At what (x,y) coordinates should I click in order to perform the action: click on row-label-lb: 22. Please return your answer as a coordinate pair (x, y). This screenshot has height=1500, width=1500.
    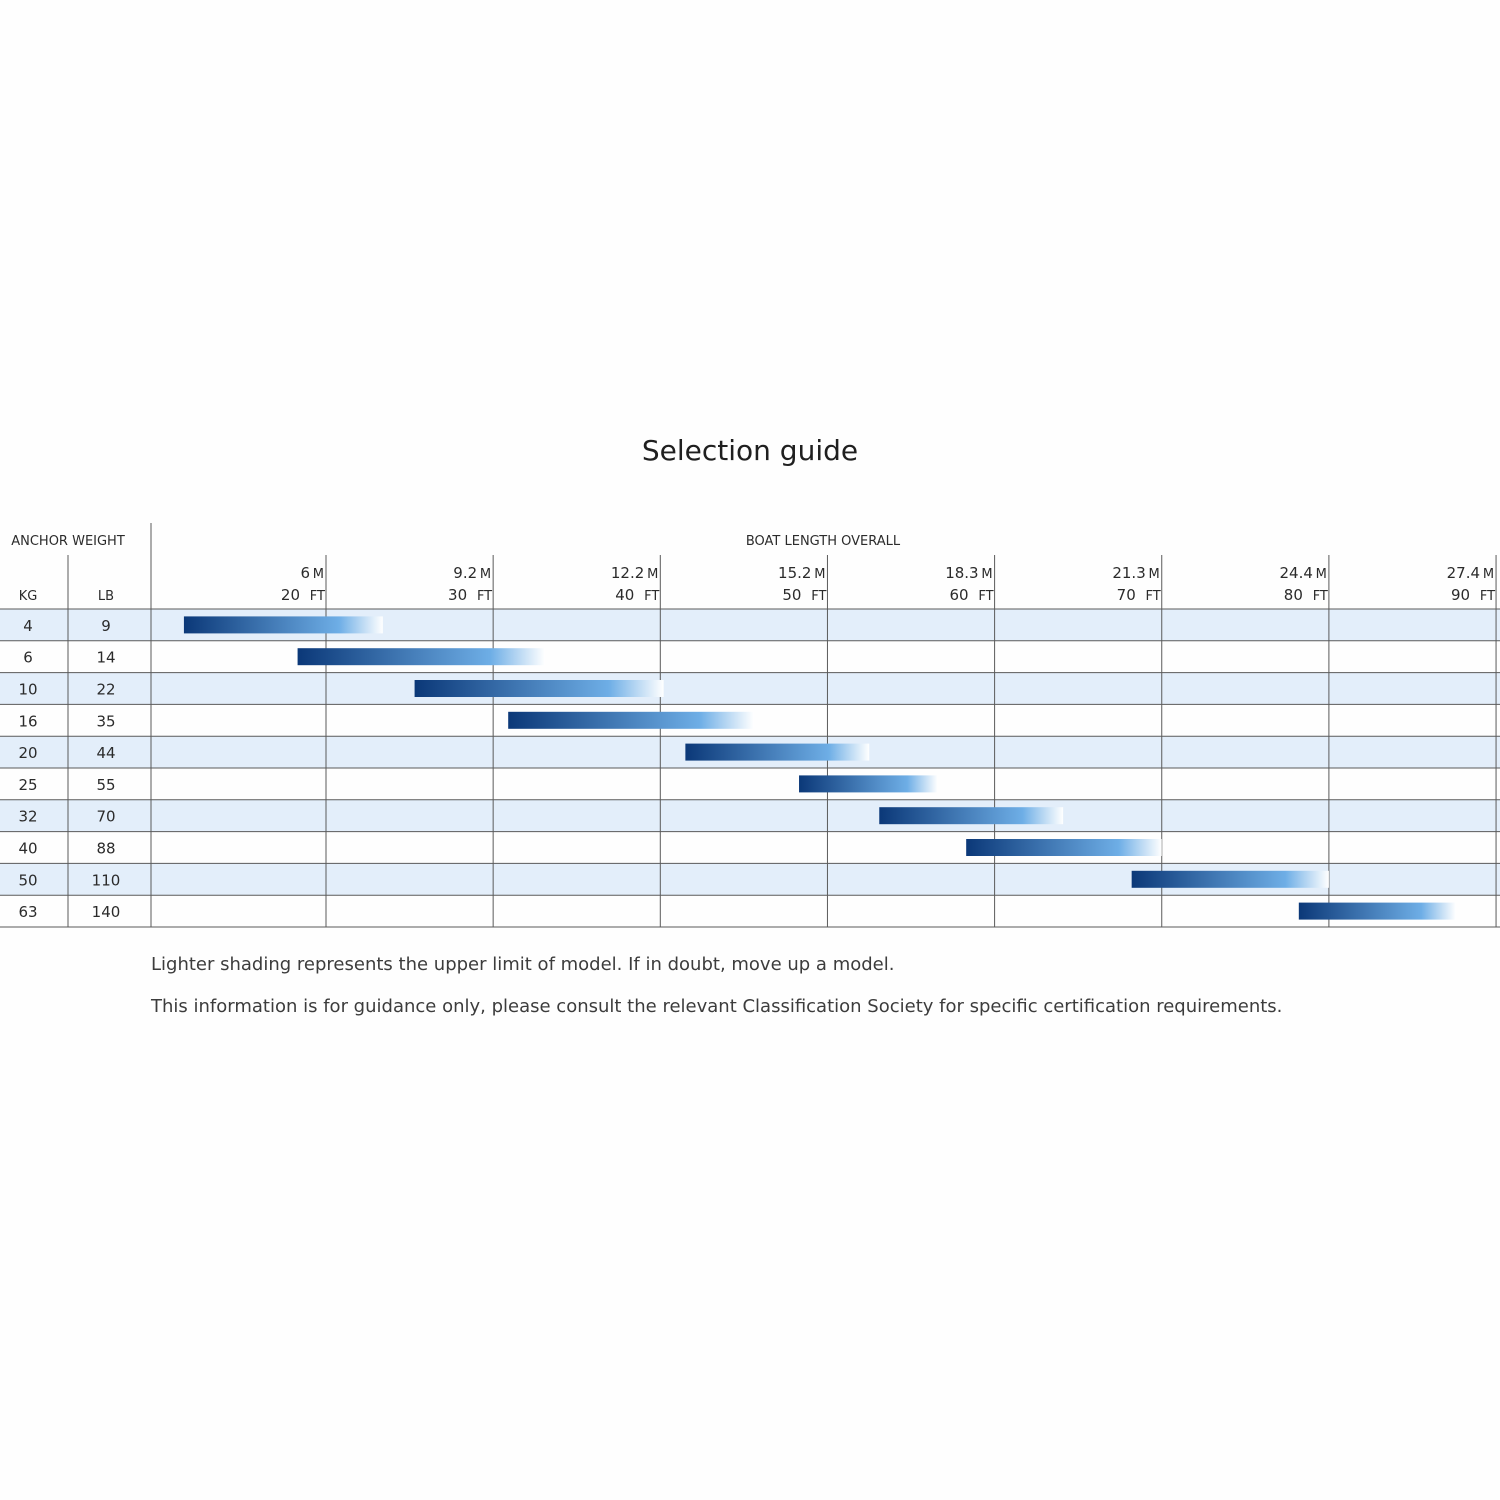
    Looking at the image, I should click on (105, 690).